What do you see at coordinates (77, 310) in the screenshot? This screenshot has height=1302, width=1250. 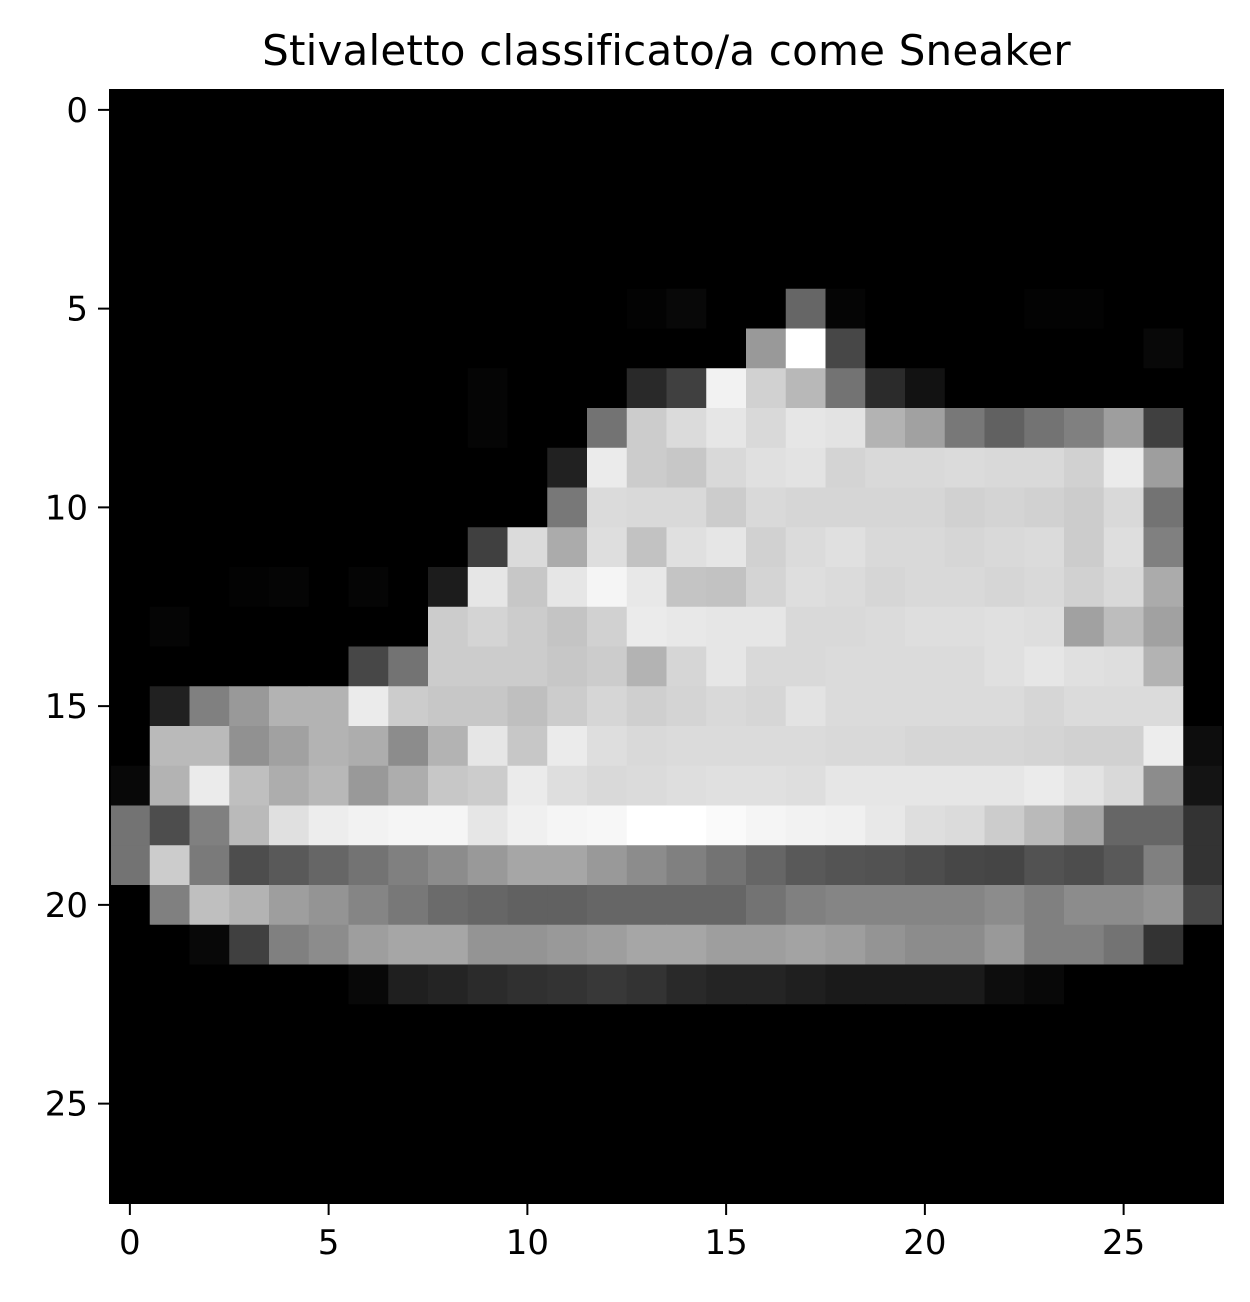 I see `y-tick-label: 5` at bounding box center [77, 310].